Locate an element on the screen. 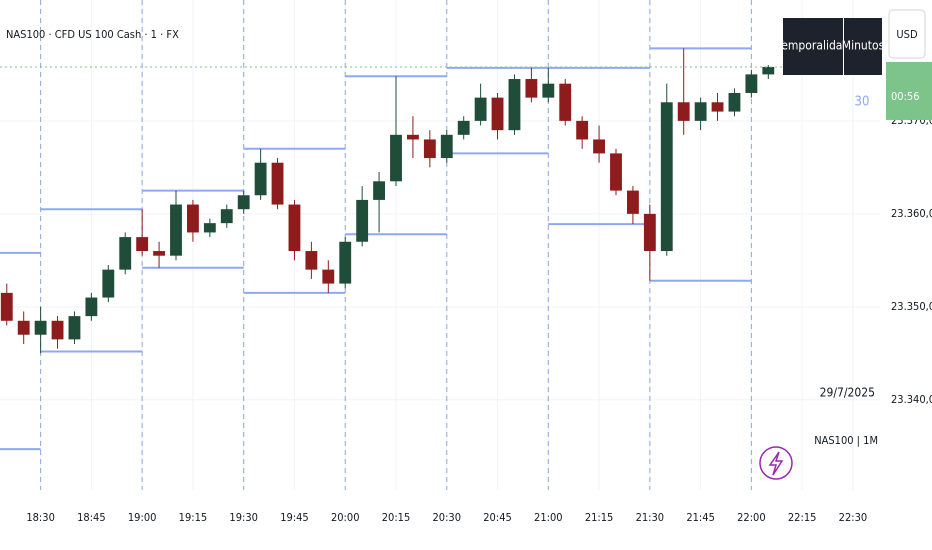 The height and width of the screenshot is (550, 932). currency-button is located at coordinates (907, 34).